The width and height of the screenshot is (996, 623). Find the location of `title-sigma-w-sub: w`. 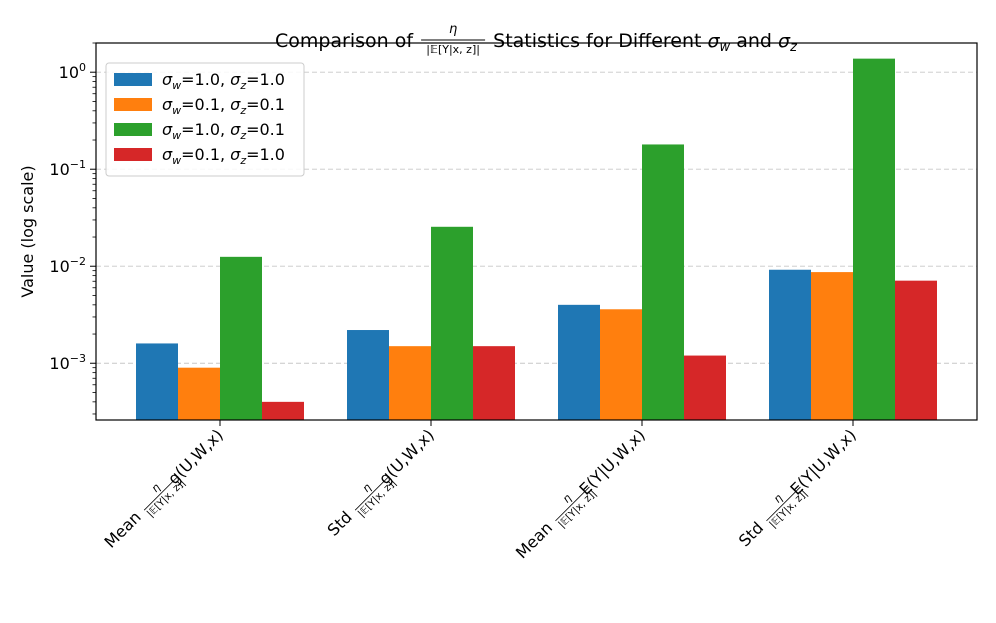

title-sigma-w-sub: w is located at coordinates (725, 47).